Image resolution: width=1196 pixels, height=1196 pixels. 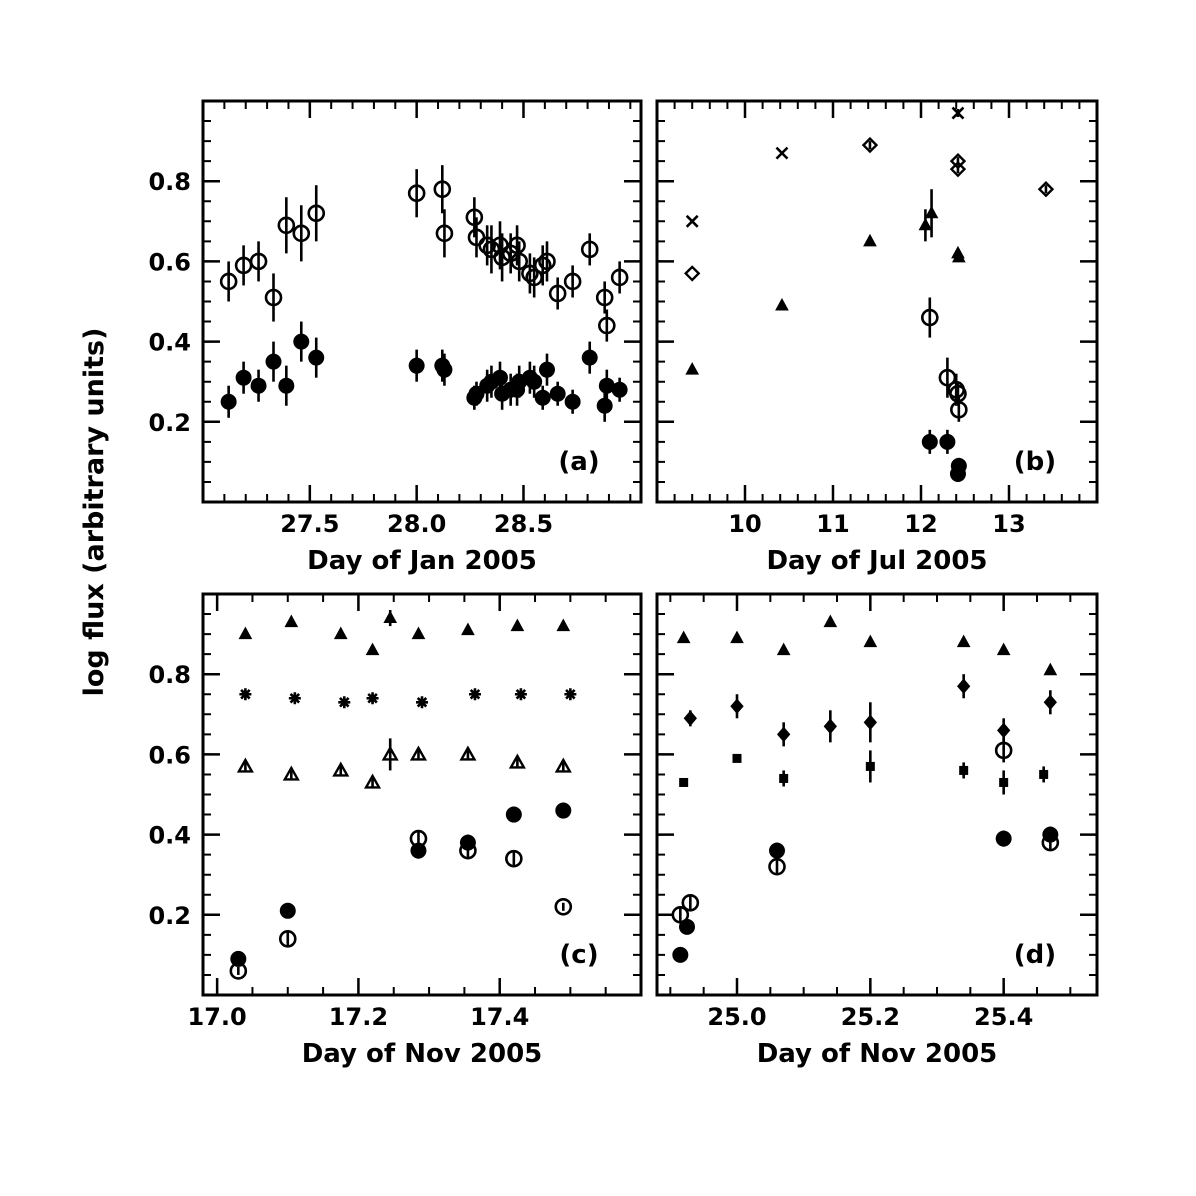 I want to click on y-tick-label: 0.2, so click(x=169, y=916).